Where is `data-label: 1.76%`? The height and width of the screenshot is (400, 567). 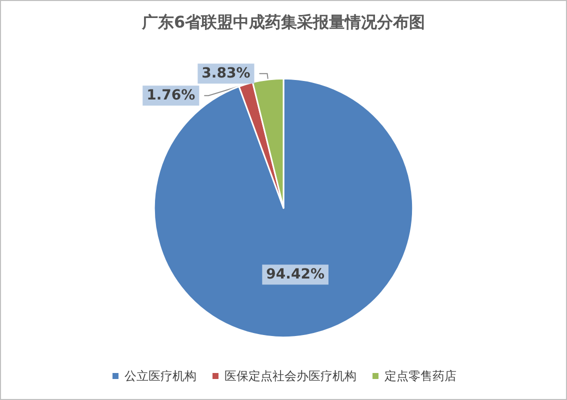
data-label: 1.76% is located at coordinates (171, 96).